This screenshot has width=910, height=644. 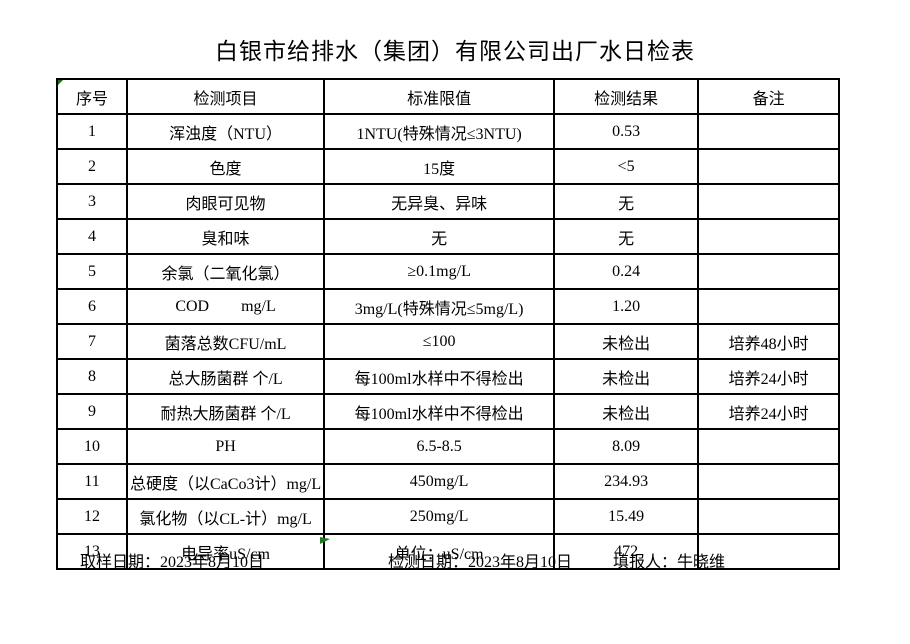 I want to click on cell-index: 2, so click(x=92, y=166).